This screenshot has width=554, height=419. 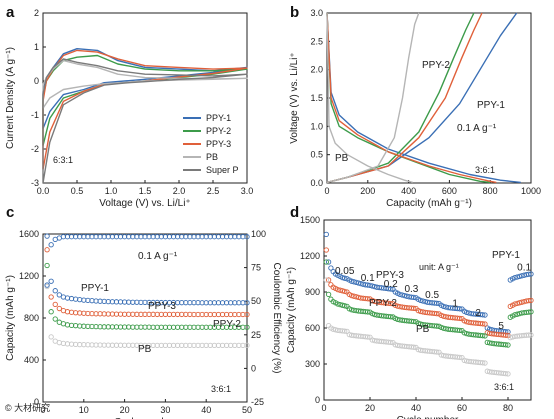 What do you see at coordinates (316, 41) in the screenshot?
I see `y-tick-label: 2.5` at bounding box center [316, 41].